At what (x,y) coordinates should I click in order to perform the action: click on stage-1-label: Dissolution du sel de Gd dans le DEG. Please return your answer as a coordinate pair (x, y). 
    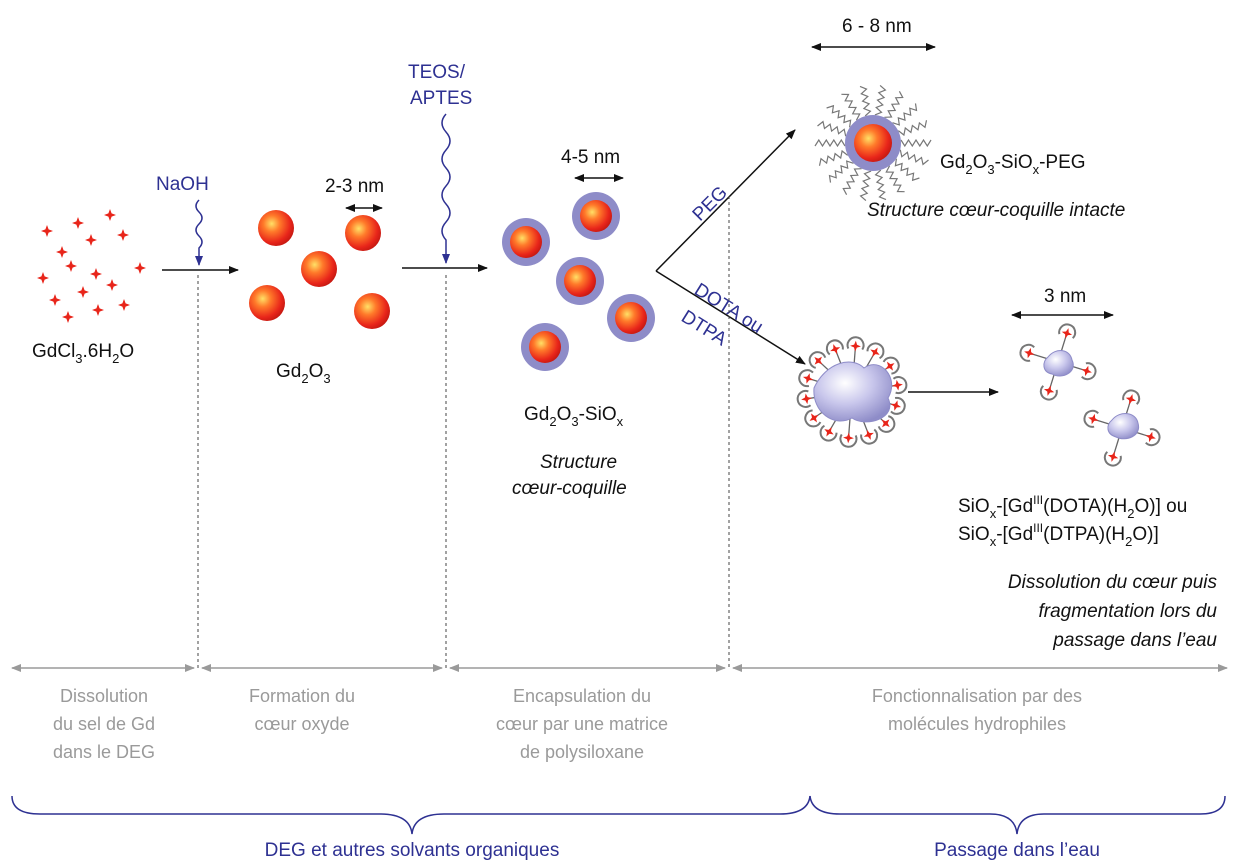
    Looking at the image, I should click on (104, 724).